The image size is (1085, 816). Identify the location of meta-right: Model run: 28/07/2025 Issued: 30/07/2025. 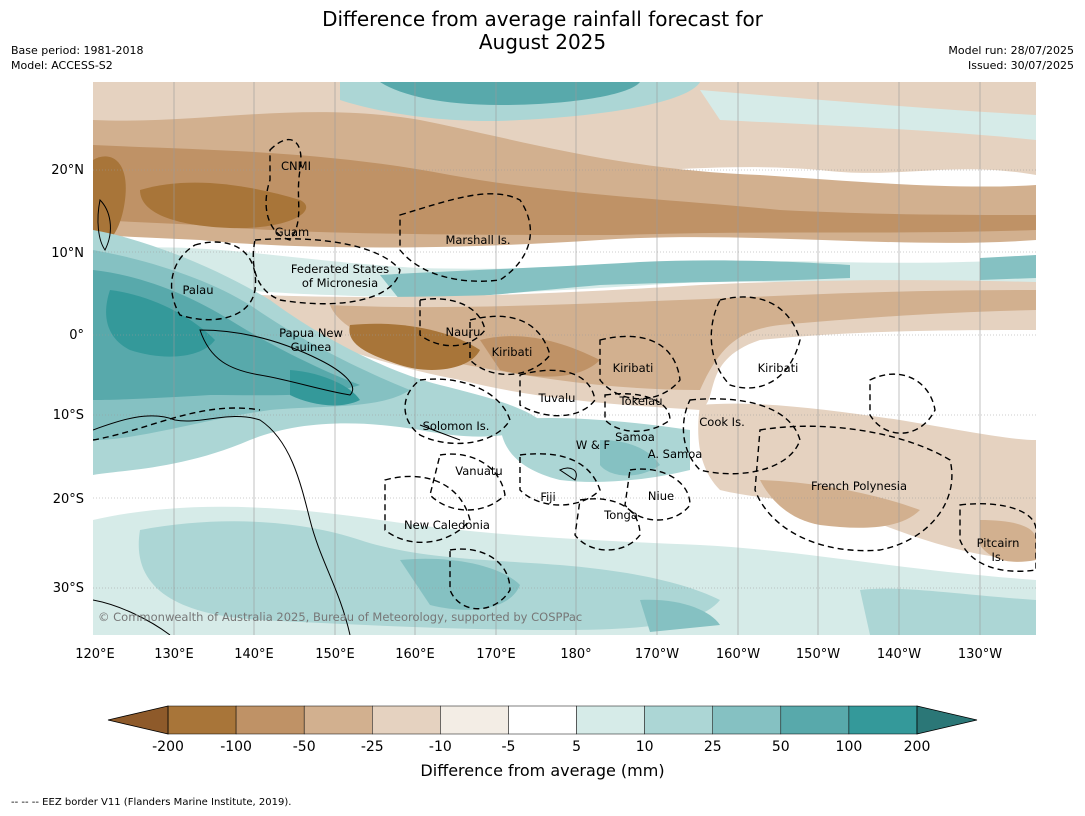
(1011, 58).